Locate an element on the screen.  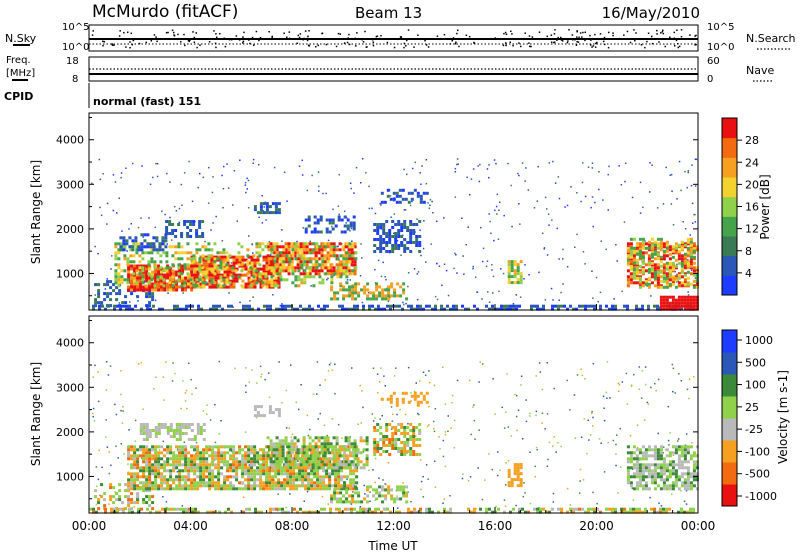
beam-title: Beam 13 is located at coordinates (388, 13).